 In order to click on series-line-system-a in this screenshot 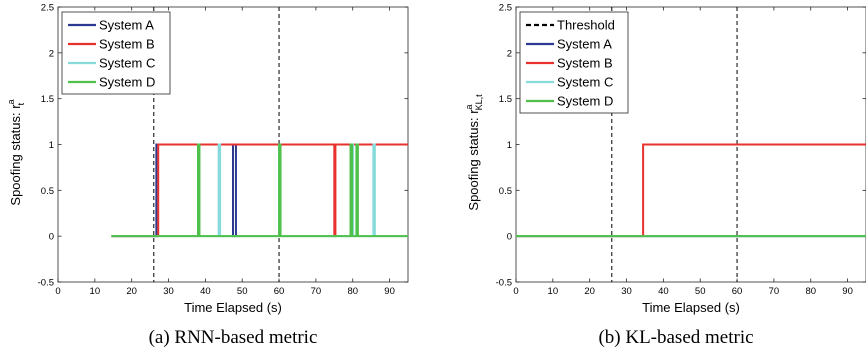, I will do `click(259, 190)`.